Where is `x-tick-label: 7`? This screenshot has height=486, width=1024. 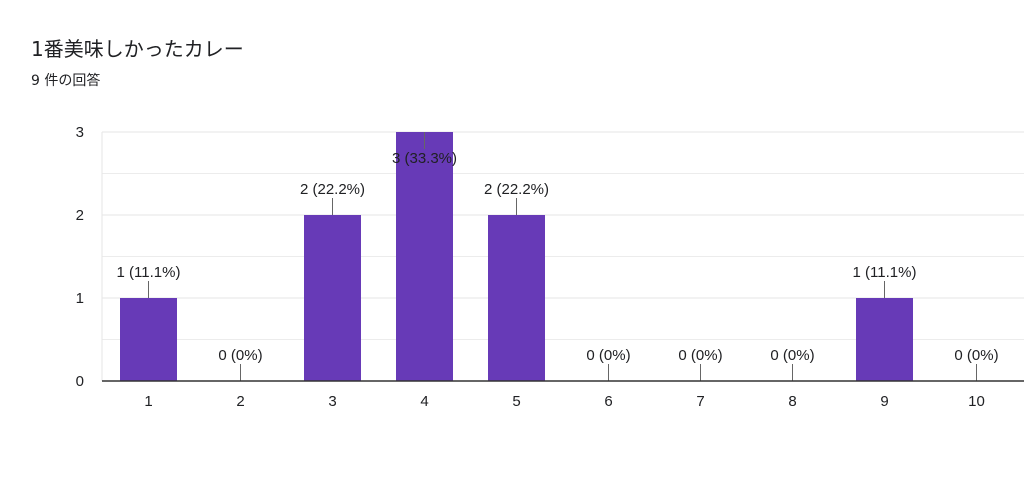
x-tick-label: 7 is located at coordinates (700, 401).